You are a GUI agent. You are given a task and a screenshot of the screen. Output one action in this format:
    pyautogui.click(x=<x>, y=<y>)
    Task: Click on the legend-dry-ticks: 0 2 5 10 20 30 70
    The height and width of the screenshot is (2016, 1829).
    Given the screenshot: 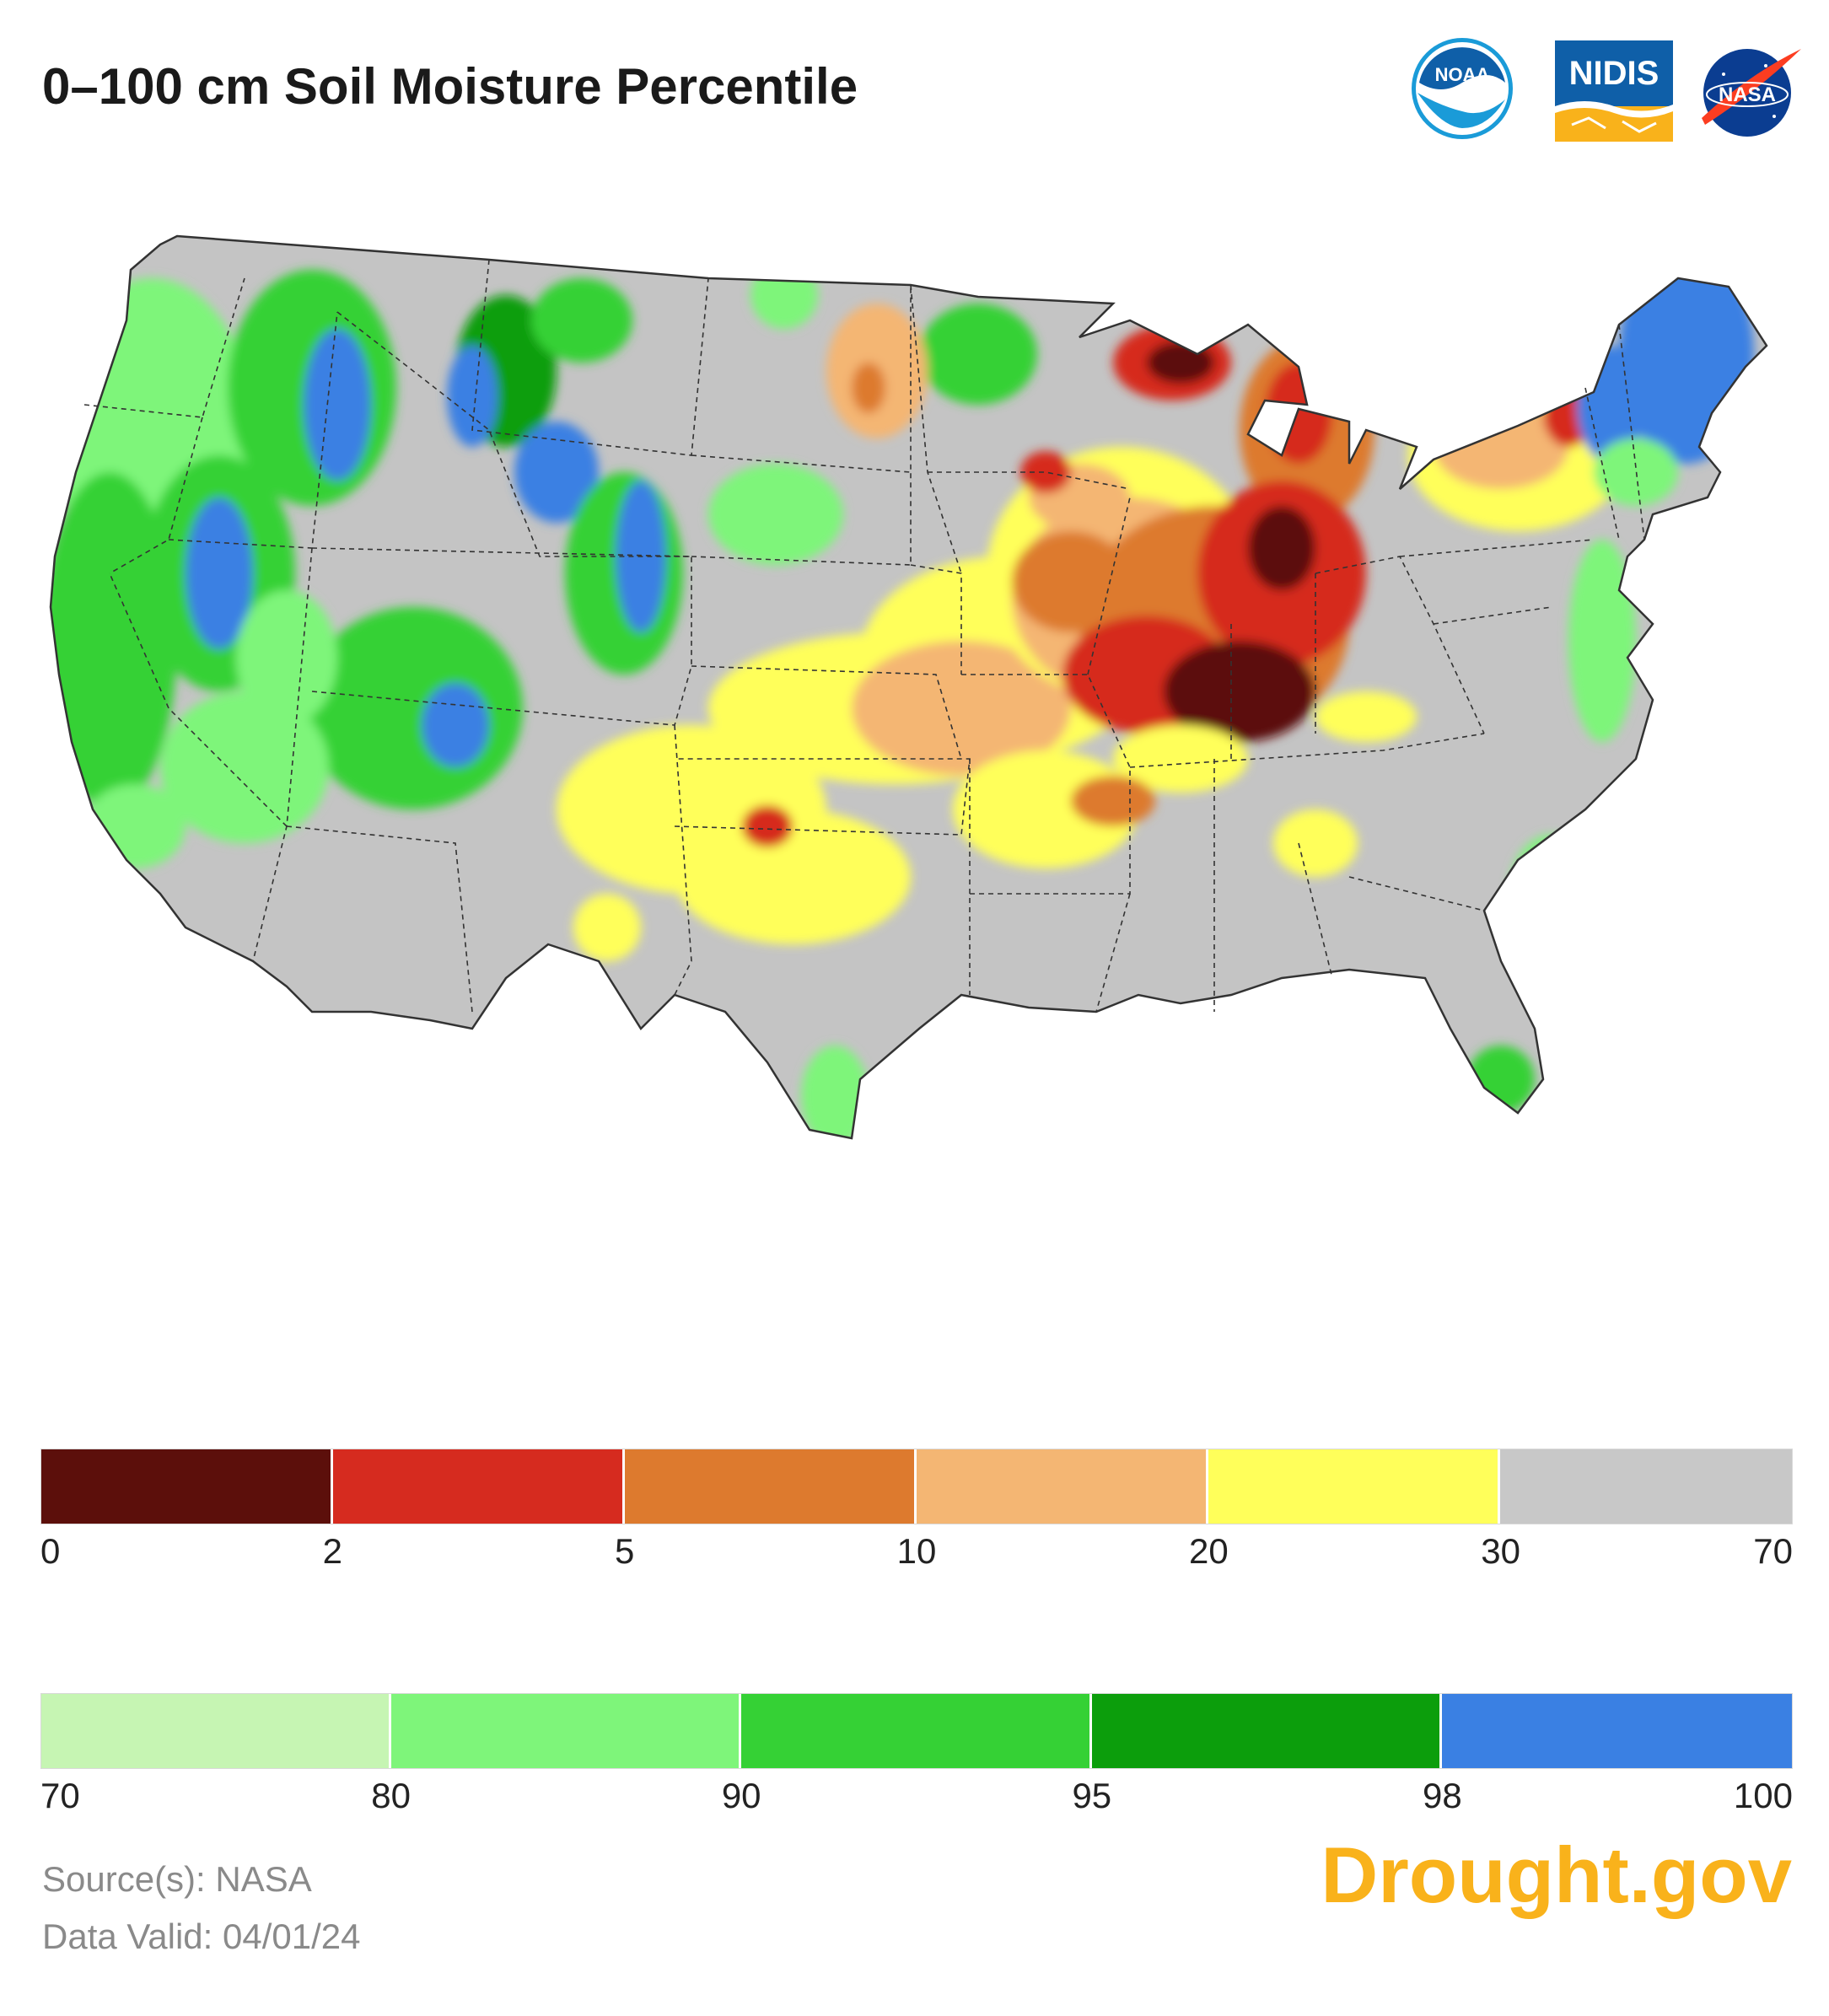 What is the action you would take?
    pyautogui.click(x=917, y=1549)
    